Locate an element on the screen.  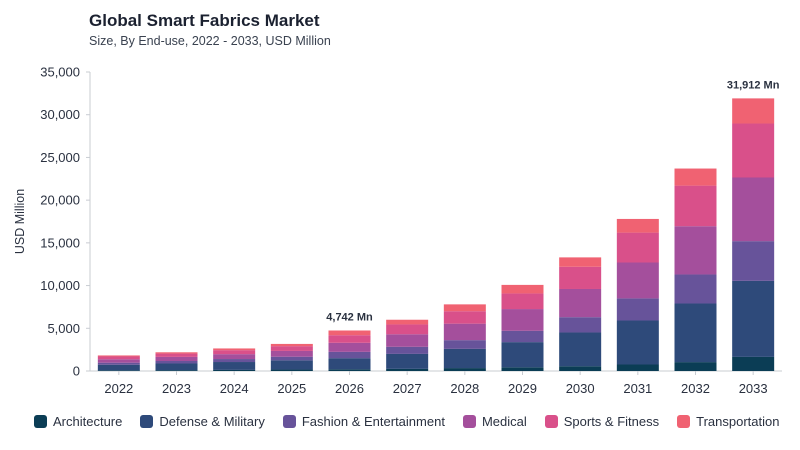
bar-segment-medical-2032 is located at coordinates (695, 250).